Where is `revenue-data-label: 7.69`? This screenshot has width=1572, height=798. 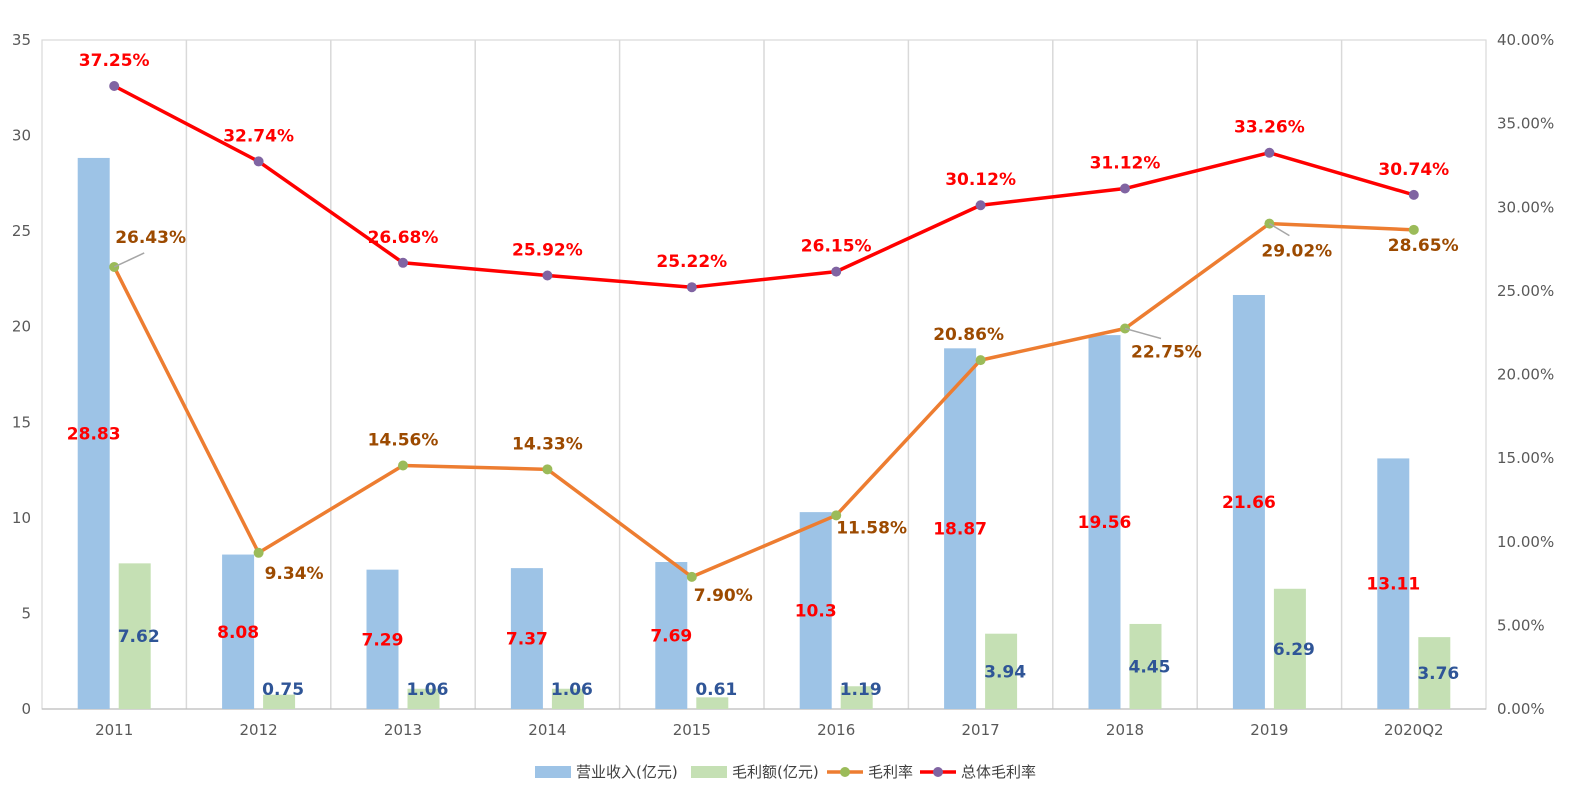 revenue-data-label: 7.69 is located at coordinates (671, 637).